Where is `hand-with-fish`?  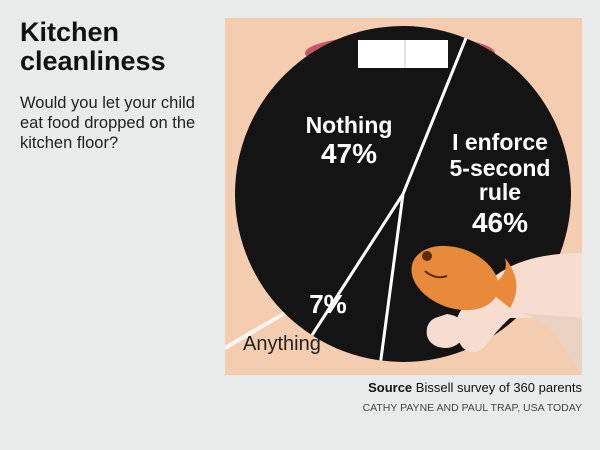 hand-with-fish is located at coordinates (496, 310).